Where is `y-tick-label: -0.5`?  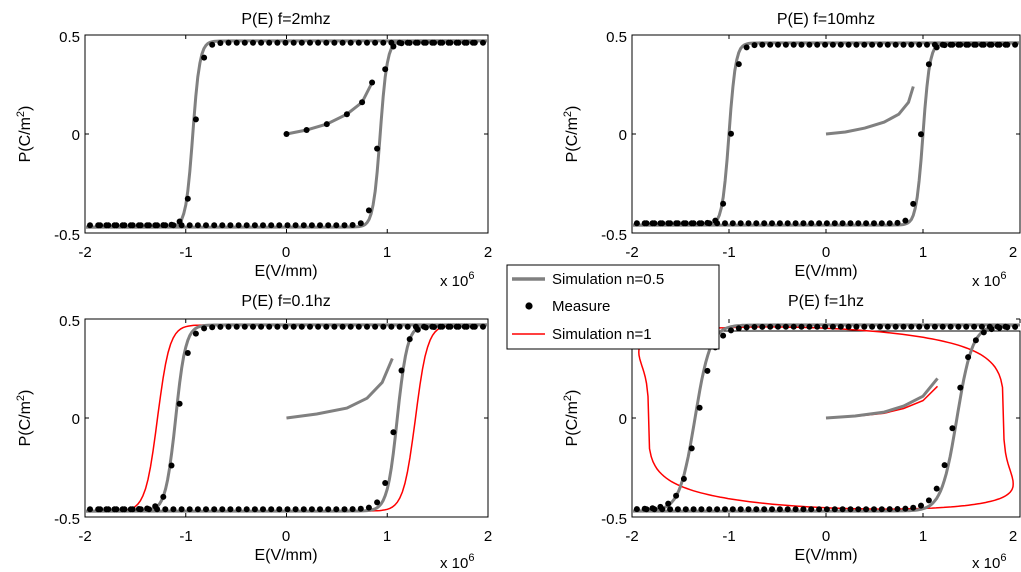 y-tick-label: -0.5 is located at coordinates (67, 519).